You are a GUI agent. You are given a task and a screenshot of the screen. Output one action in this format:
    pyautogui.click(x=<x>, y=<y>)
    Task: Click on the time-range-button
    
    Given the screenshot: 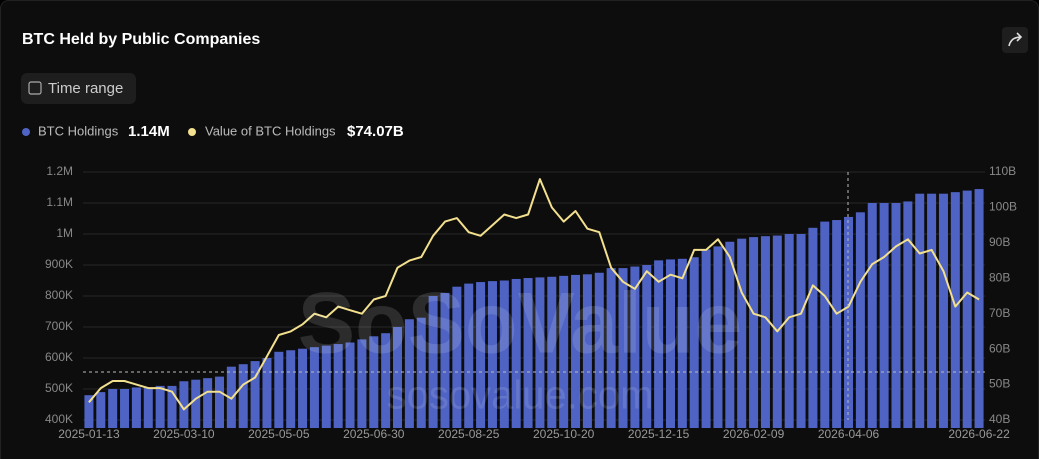 What is the action you would take?
    pyautogui.click(x=78, y=88)
    